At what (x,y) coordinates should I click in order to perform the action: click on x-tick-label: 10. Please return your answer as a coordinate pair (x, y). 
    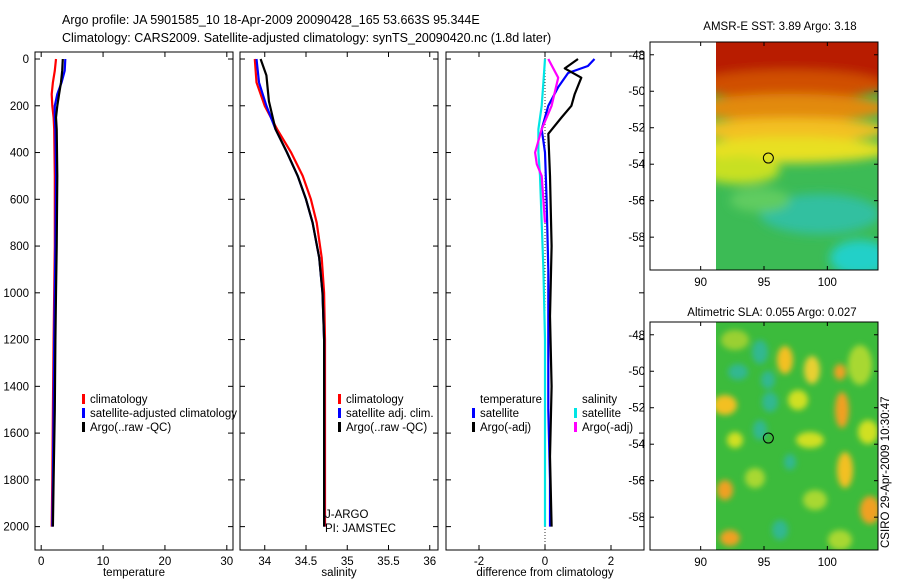
    Looking at the image, I should click on (103, 562).